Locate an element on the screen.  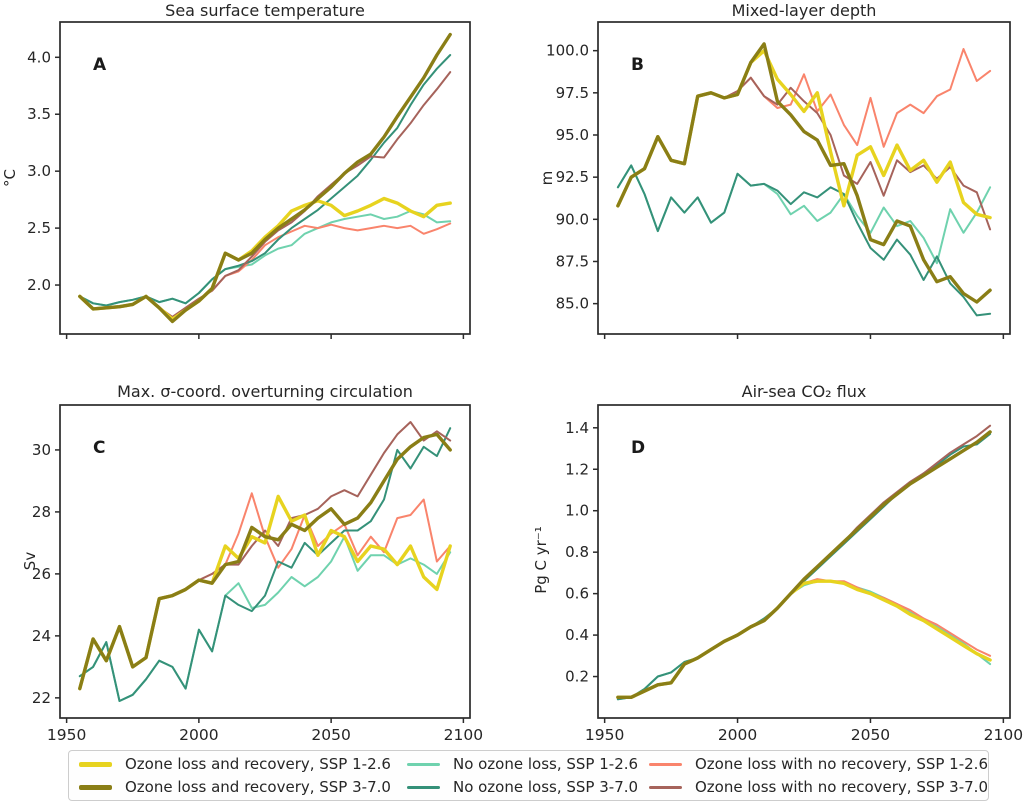
y-tick-label: 0.6 is located at coordinates (577, 594).